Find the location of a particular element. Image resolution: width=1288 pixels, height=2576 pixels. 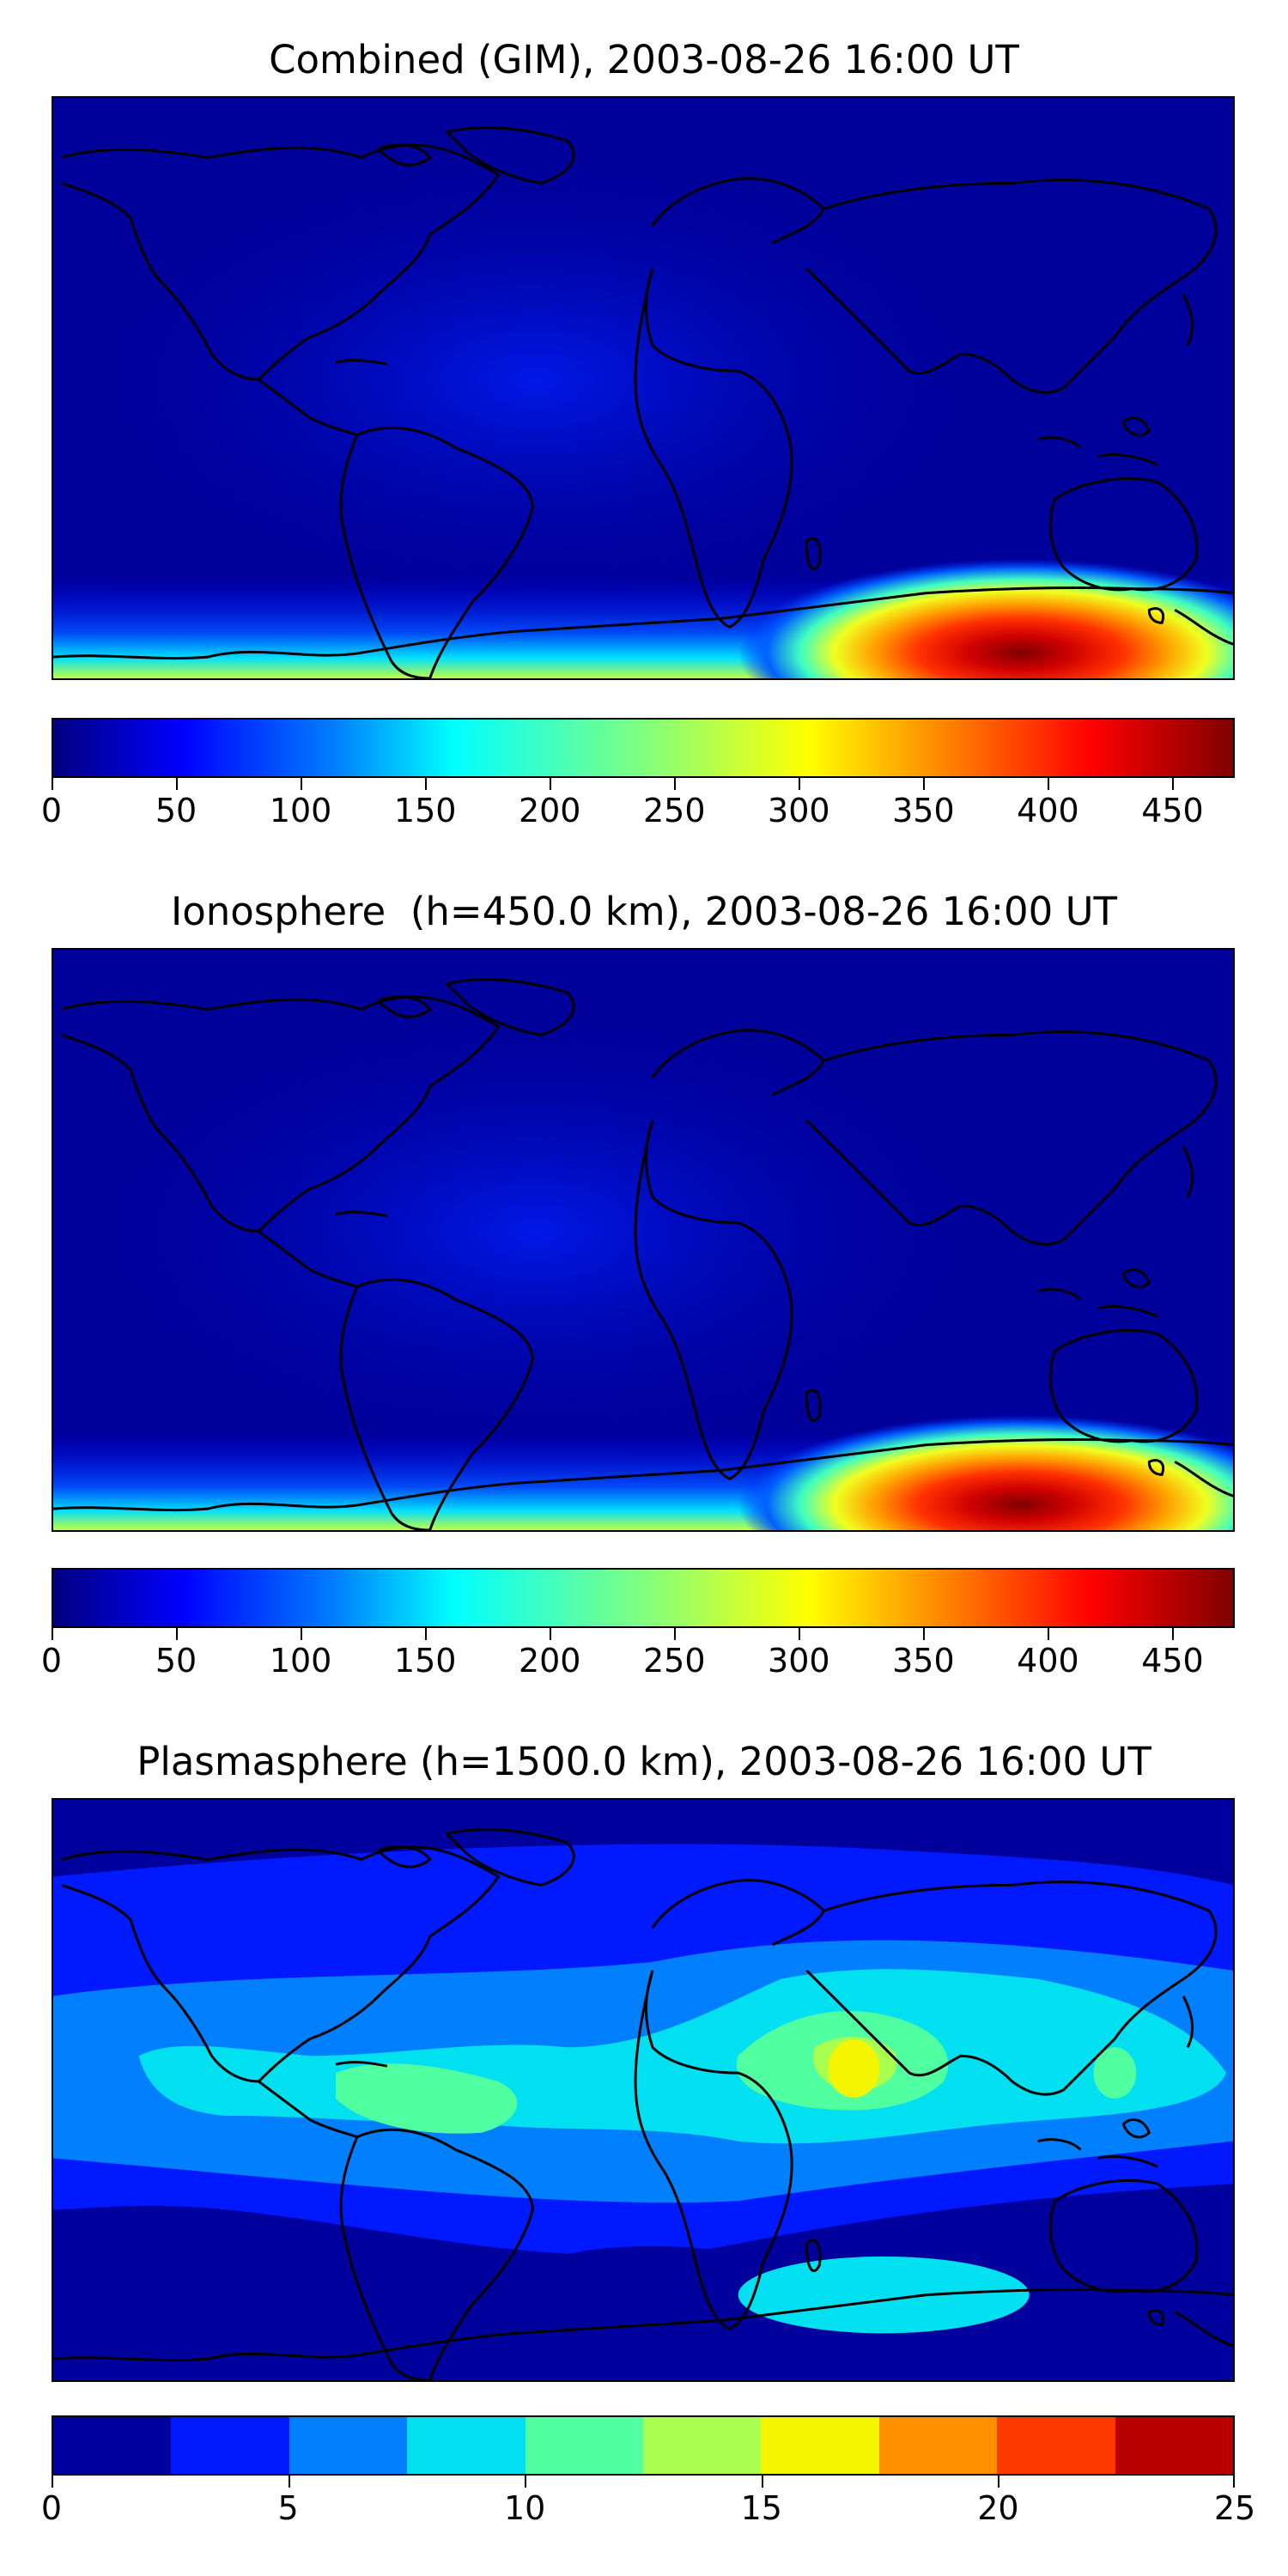

colorbar-plasmasphere is located at coordinates (643, 2445).